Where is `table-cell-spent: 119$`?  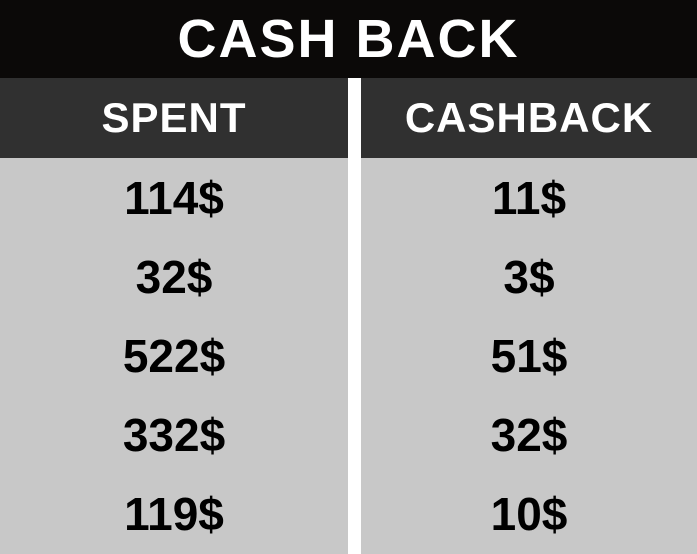
table-cell-spent: 119$ is located at coordinates (174, 513).